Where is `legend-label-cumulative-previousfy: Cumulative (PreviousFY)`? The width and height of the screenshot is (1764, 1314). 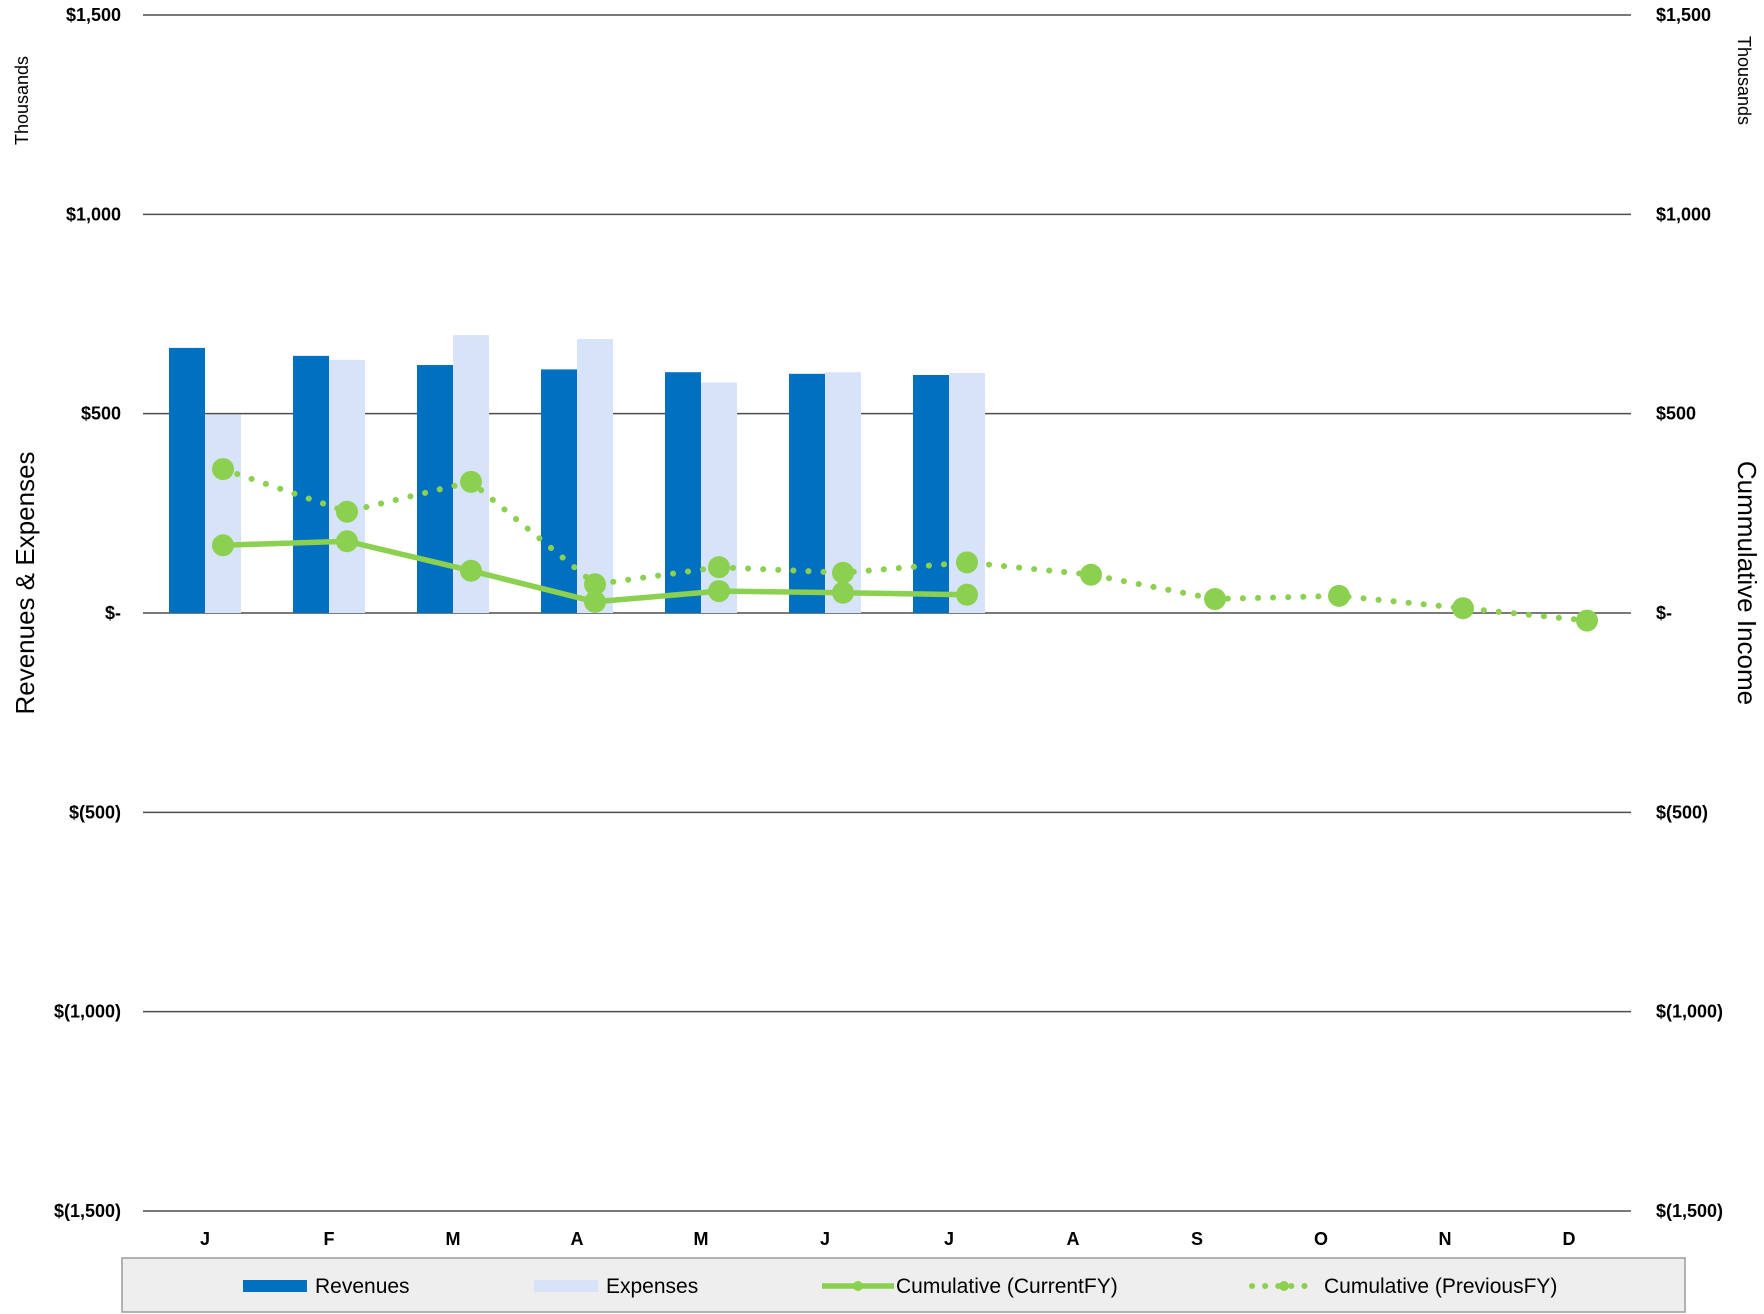 legend-label-cumulative-previousfy: Cumulative (PreviousFY) is located at coordinates (1440, 1286).